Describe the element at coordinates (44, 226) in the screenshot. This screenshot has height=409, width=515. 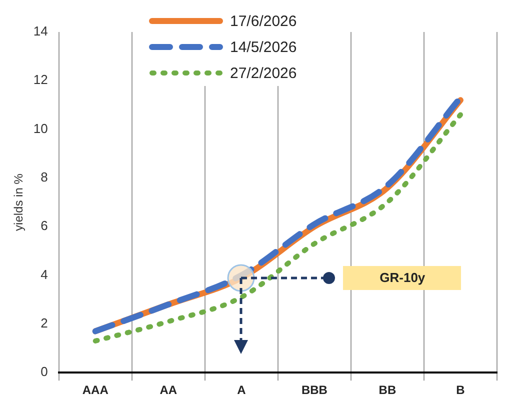
I see `y-tick-label: 6` at that location.